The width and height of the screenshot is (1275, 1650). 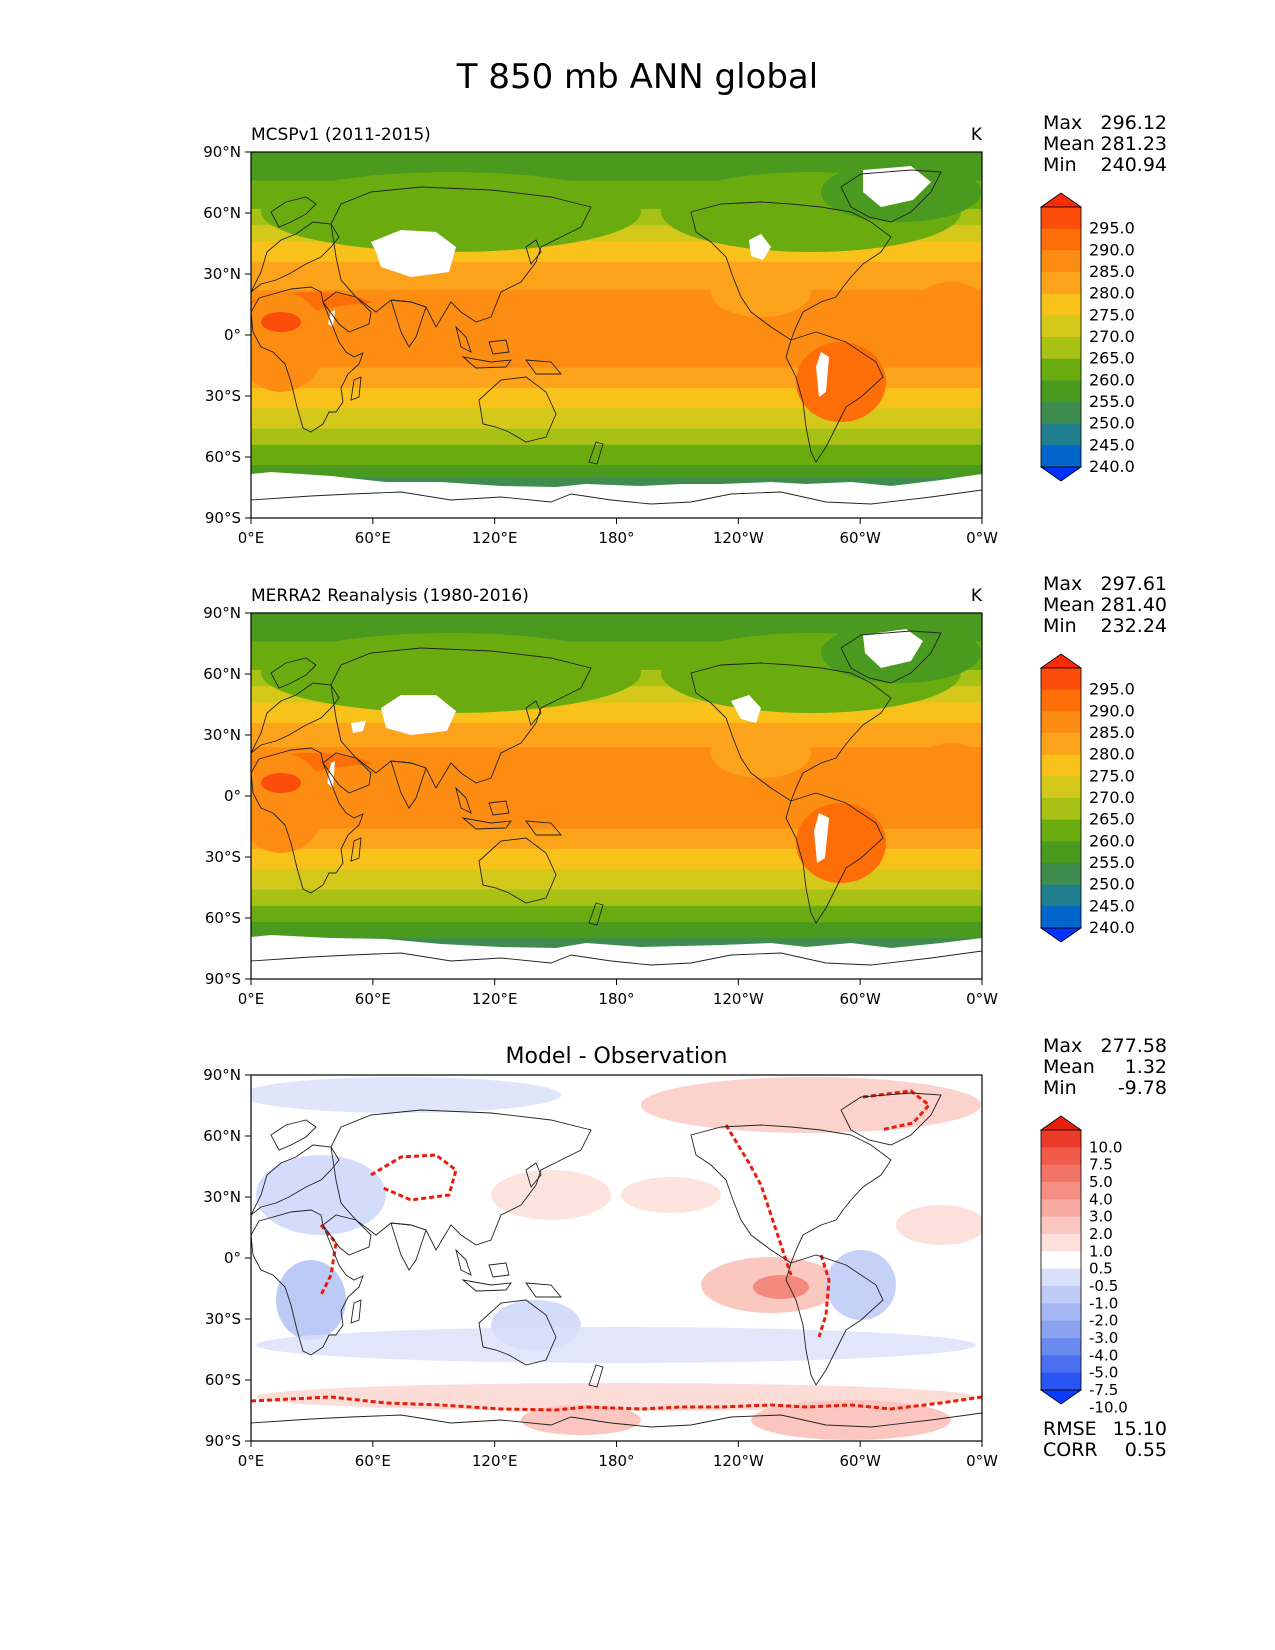 What do you see at coordinates (618, 1455) in the screenshot?
I see `x-axis: 0°E 60°E 120°E 180° 120°W 60°W 0°W` at bounding box center [618, 1455].